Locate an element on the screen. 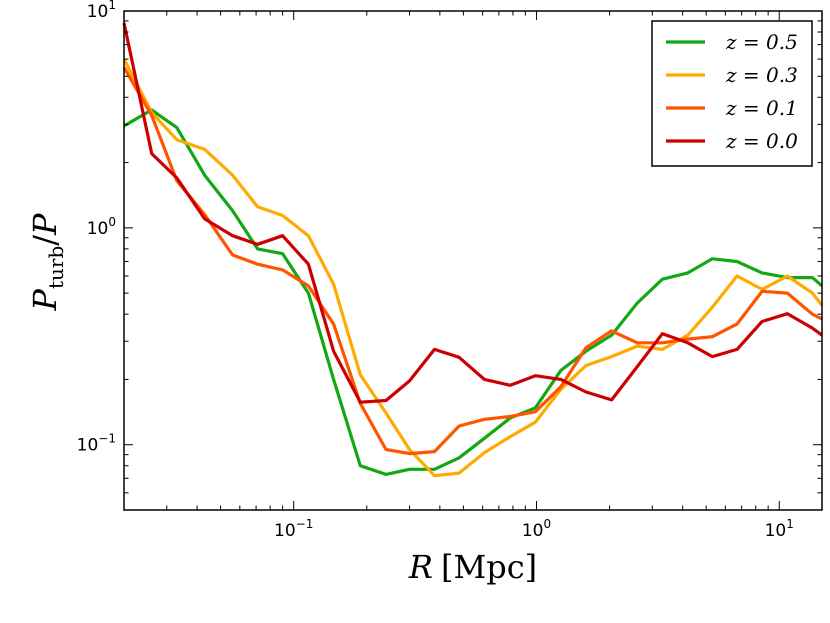  x-tick-label-1: 10⁰ is located at coordinates (536, 529).